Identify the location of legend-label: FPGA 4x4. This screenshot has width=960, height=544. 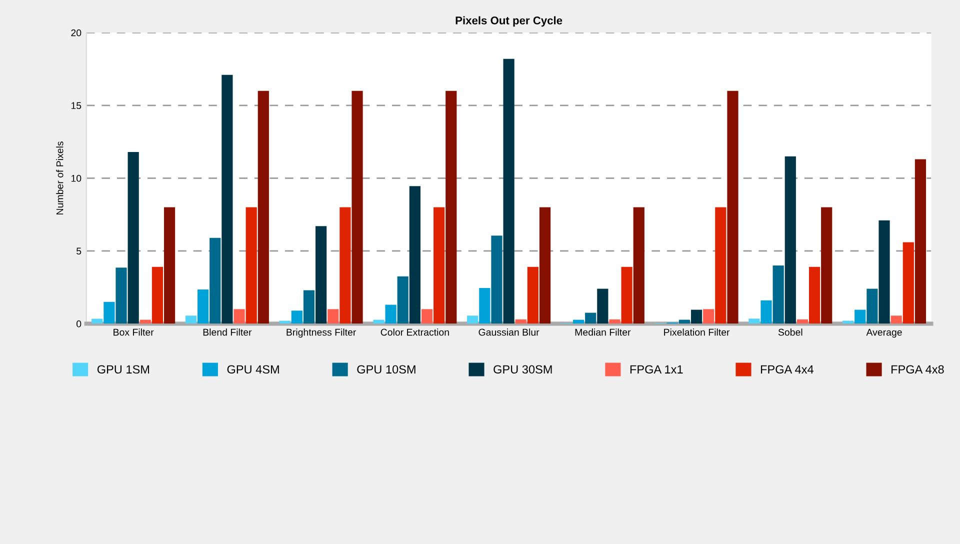
(787, 369).